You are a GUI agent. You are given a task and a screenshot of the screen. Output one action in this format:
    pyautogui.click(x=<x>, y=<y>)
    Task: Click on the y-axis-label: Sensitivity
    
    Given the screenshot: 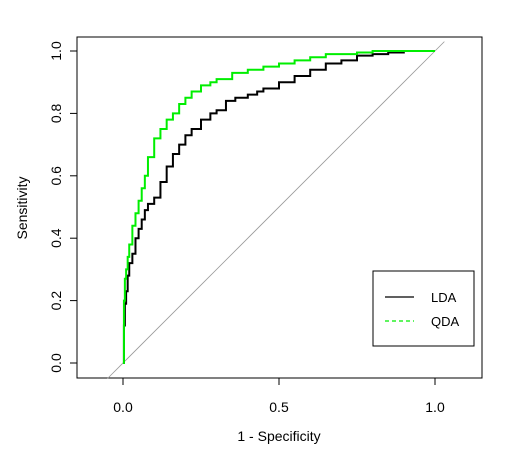 What is the action you would take?
    pyautogui.click(x=22, y=207)
    